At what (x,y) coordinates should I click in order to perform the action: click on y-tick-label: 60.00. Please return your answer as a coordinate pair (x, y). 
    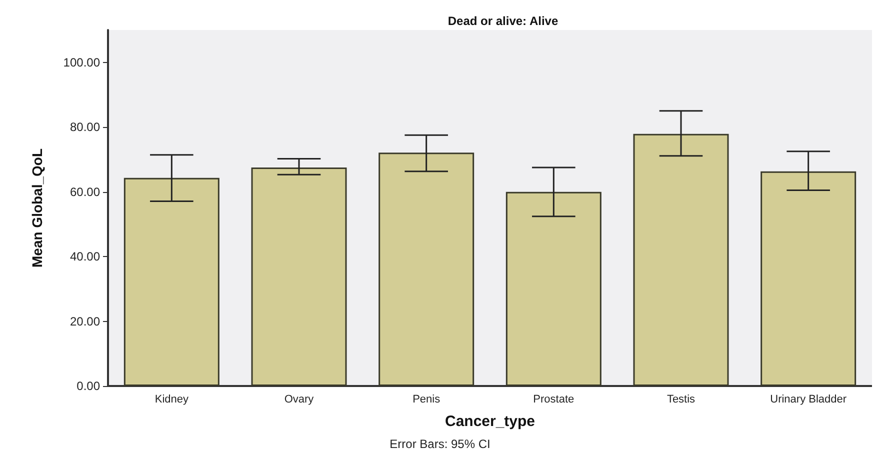
    Looking at the image, I should click on (85, 191).